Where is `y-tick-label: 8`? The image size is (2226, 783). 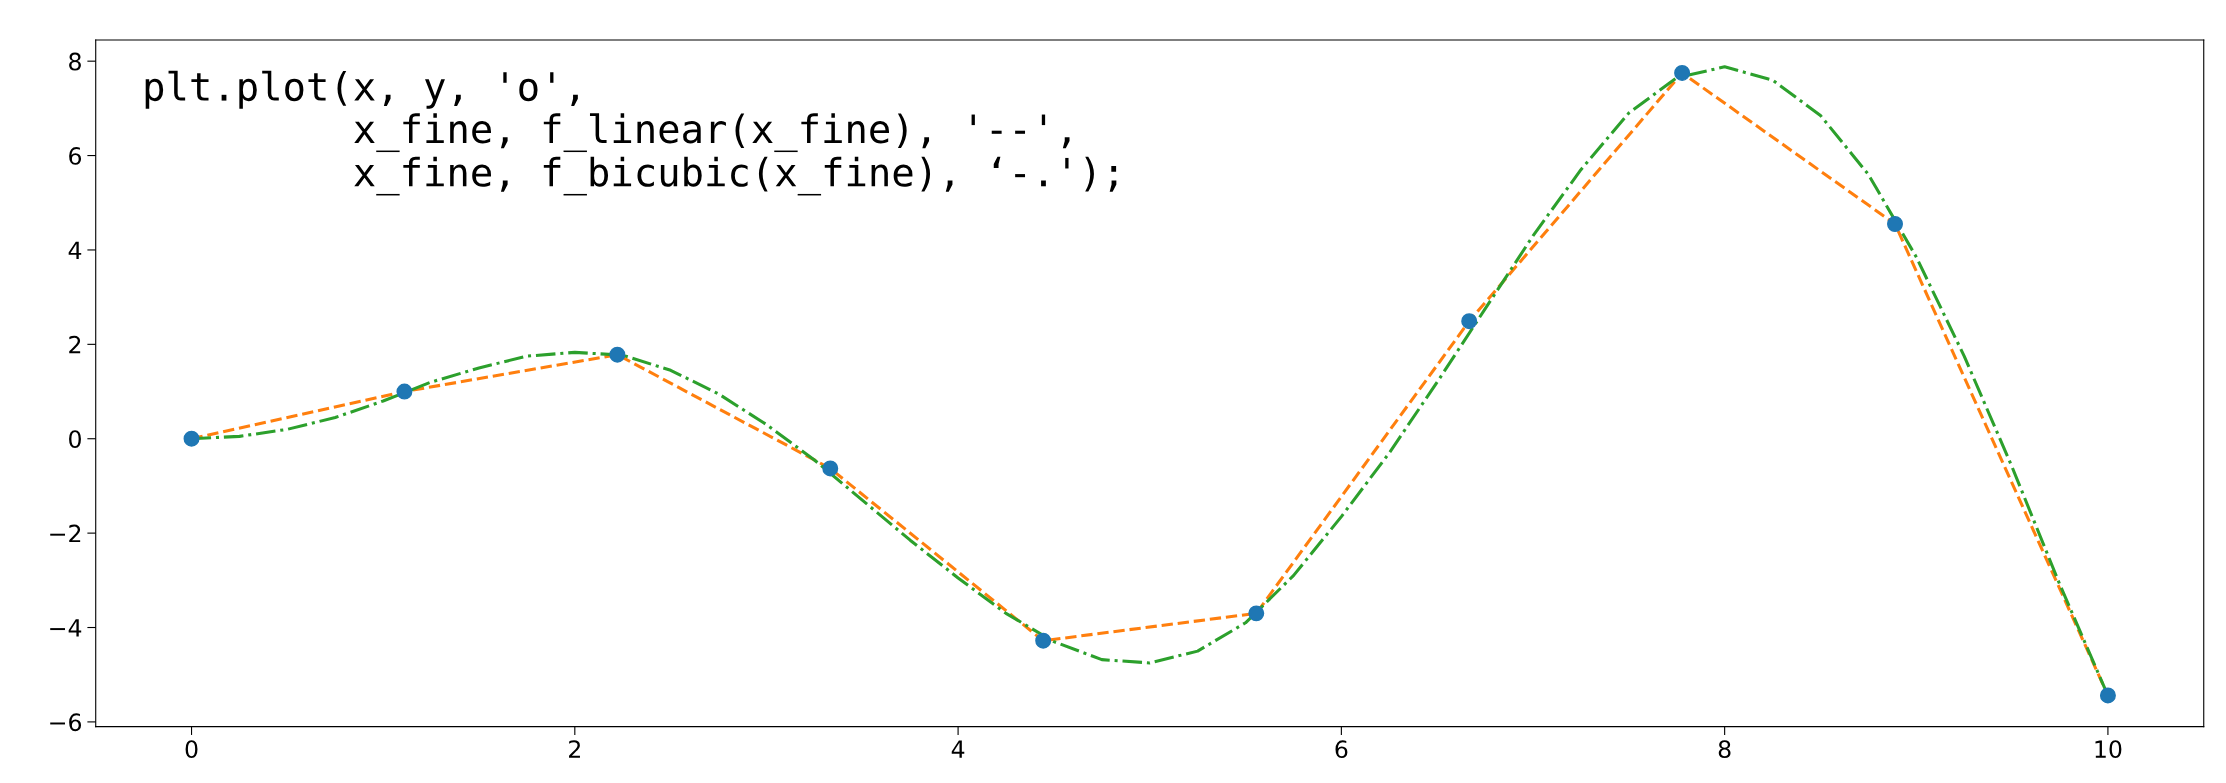
y-tick-label: 8 is located at coordinates (75, 61).